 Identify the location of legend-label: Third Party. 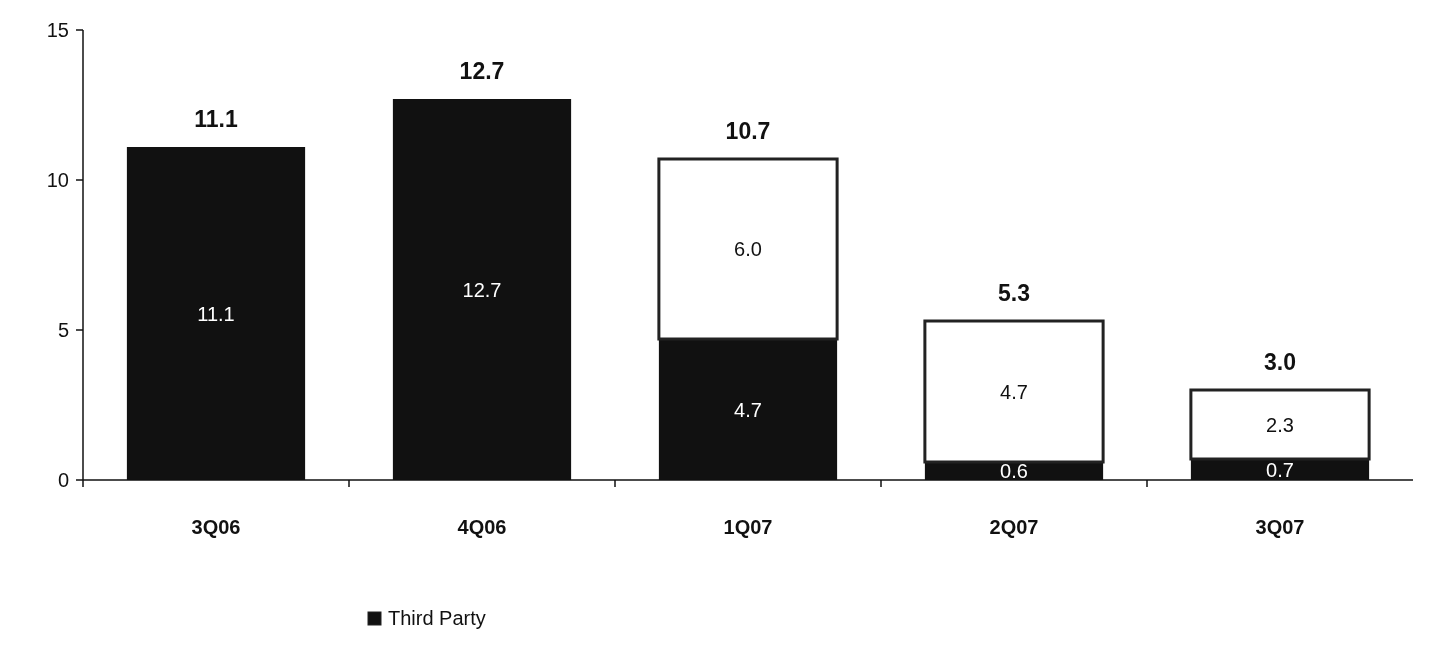
(437, 618).